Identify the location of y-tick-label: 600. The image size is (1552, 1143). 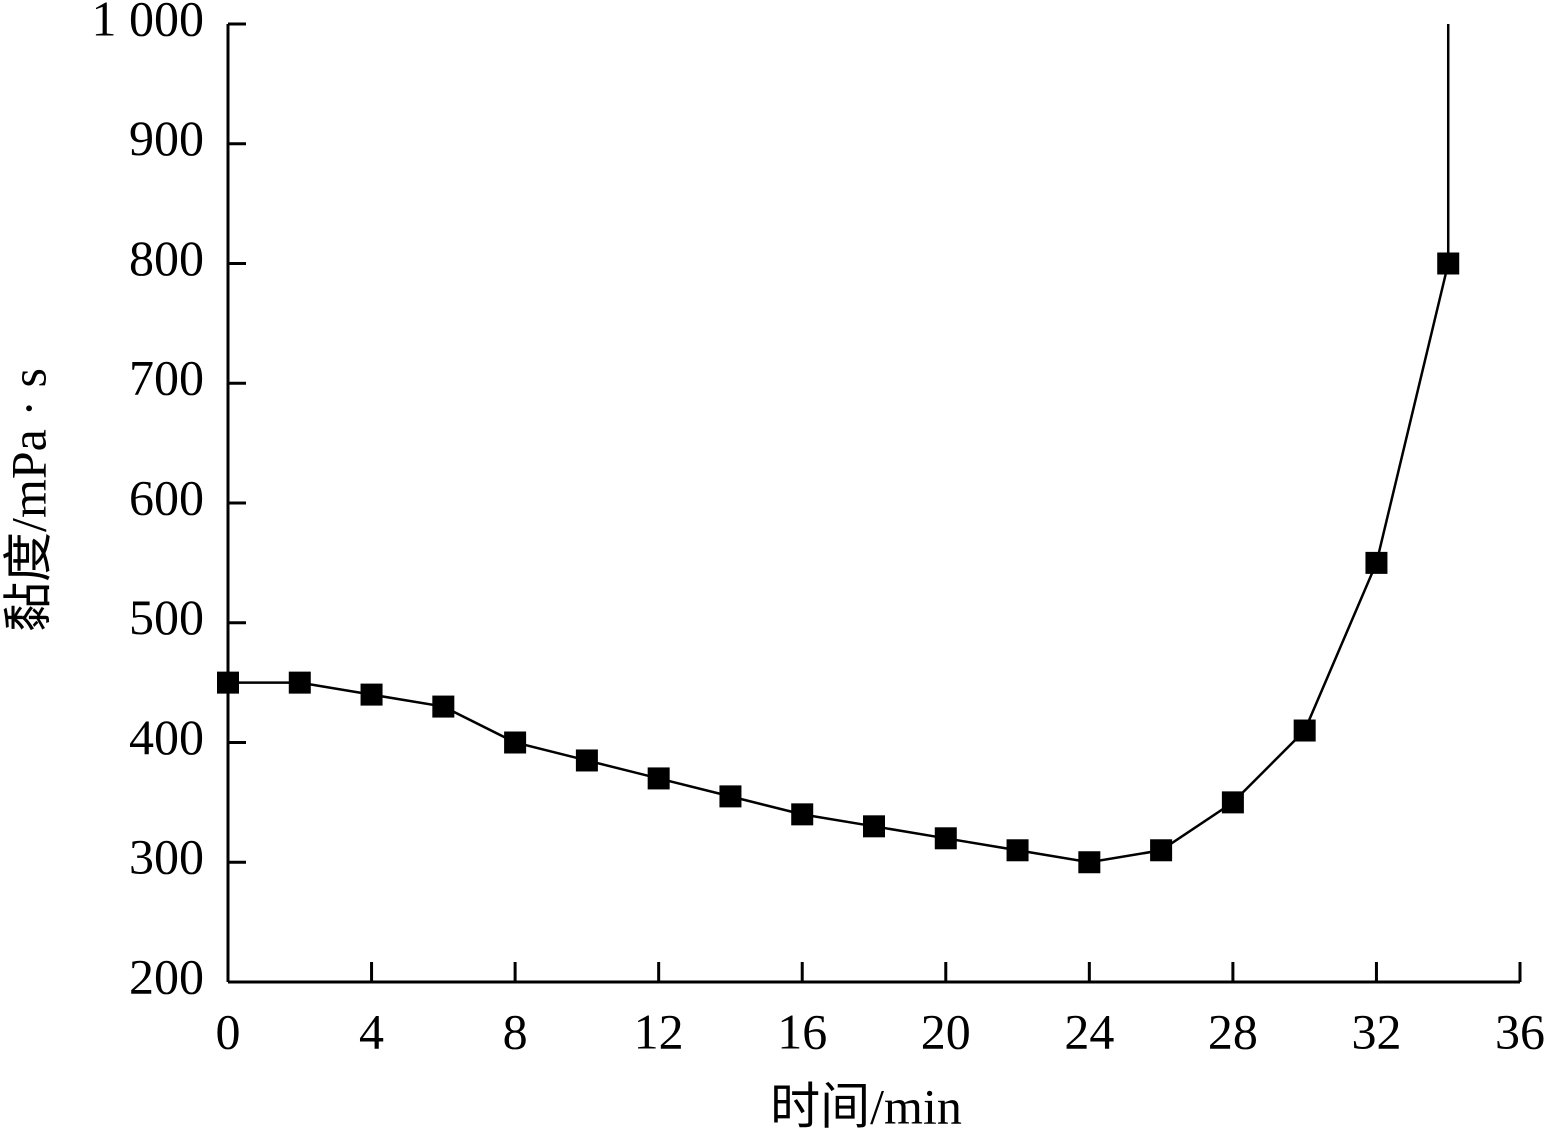
(166, 497).